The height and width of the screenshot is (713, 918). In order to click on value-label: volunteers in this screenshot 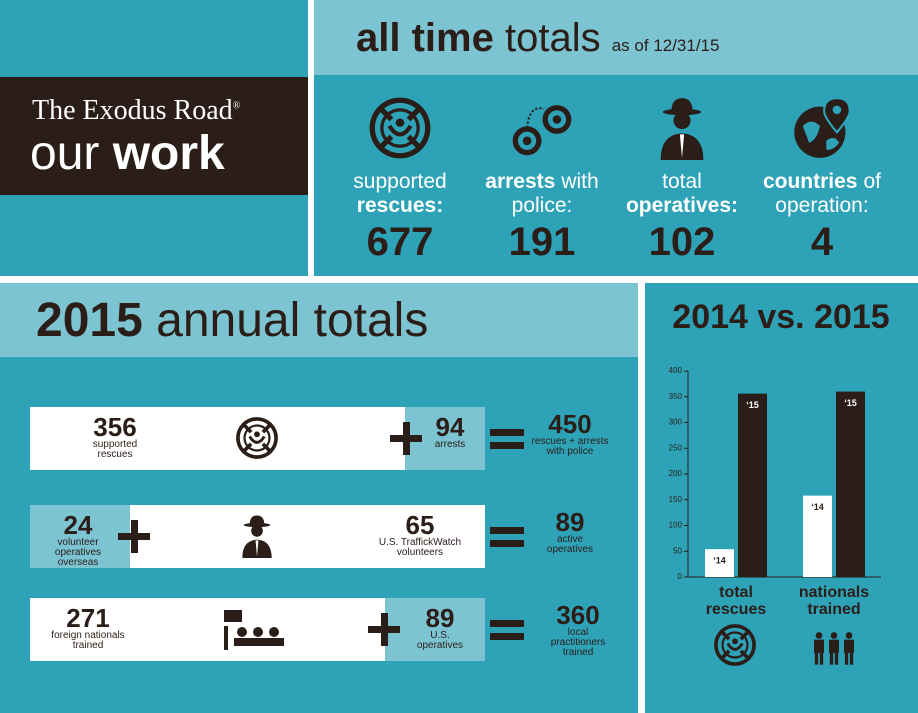, I will do `click(420, 552)`.